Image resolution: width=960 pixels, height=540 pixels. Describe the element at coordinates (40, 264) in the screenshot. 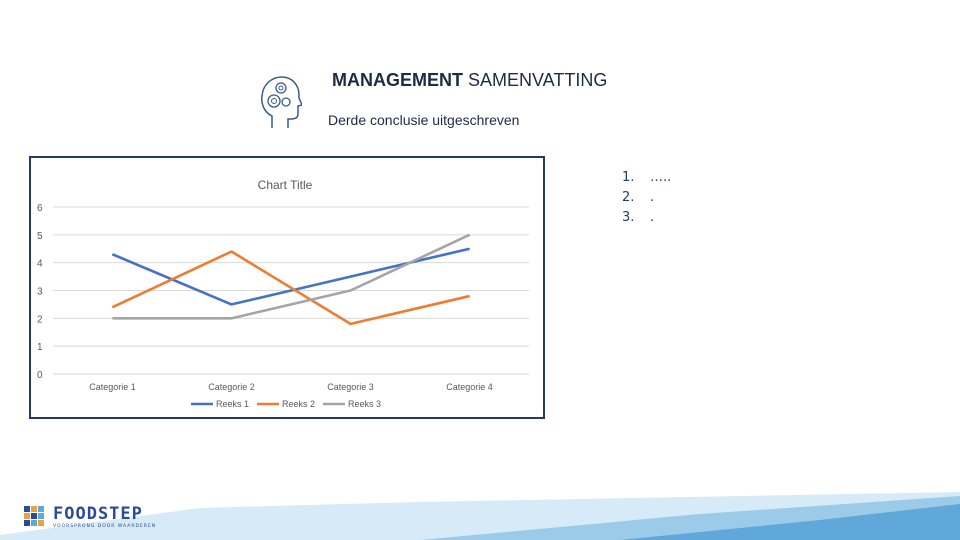

I see `y-tick-label: 4` at that location.